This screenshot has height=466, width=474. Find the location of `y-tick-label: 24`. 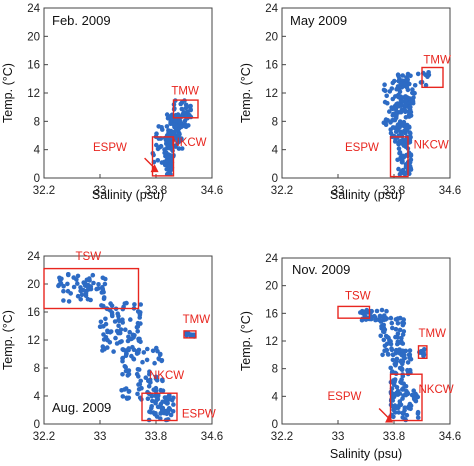

y-tick-label: 24 is located at coordinates (271, 259).